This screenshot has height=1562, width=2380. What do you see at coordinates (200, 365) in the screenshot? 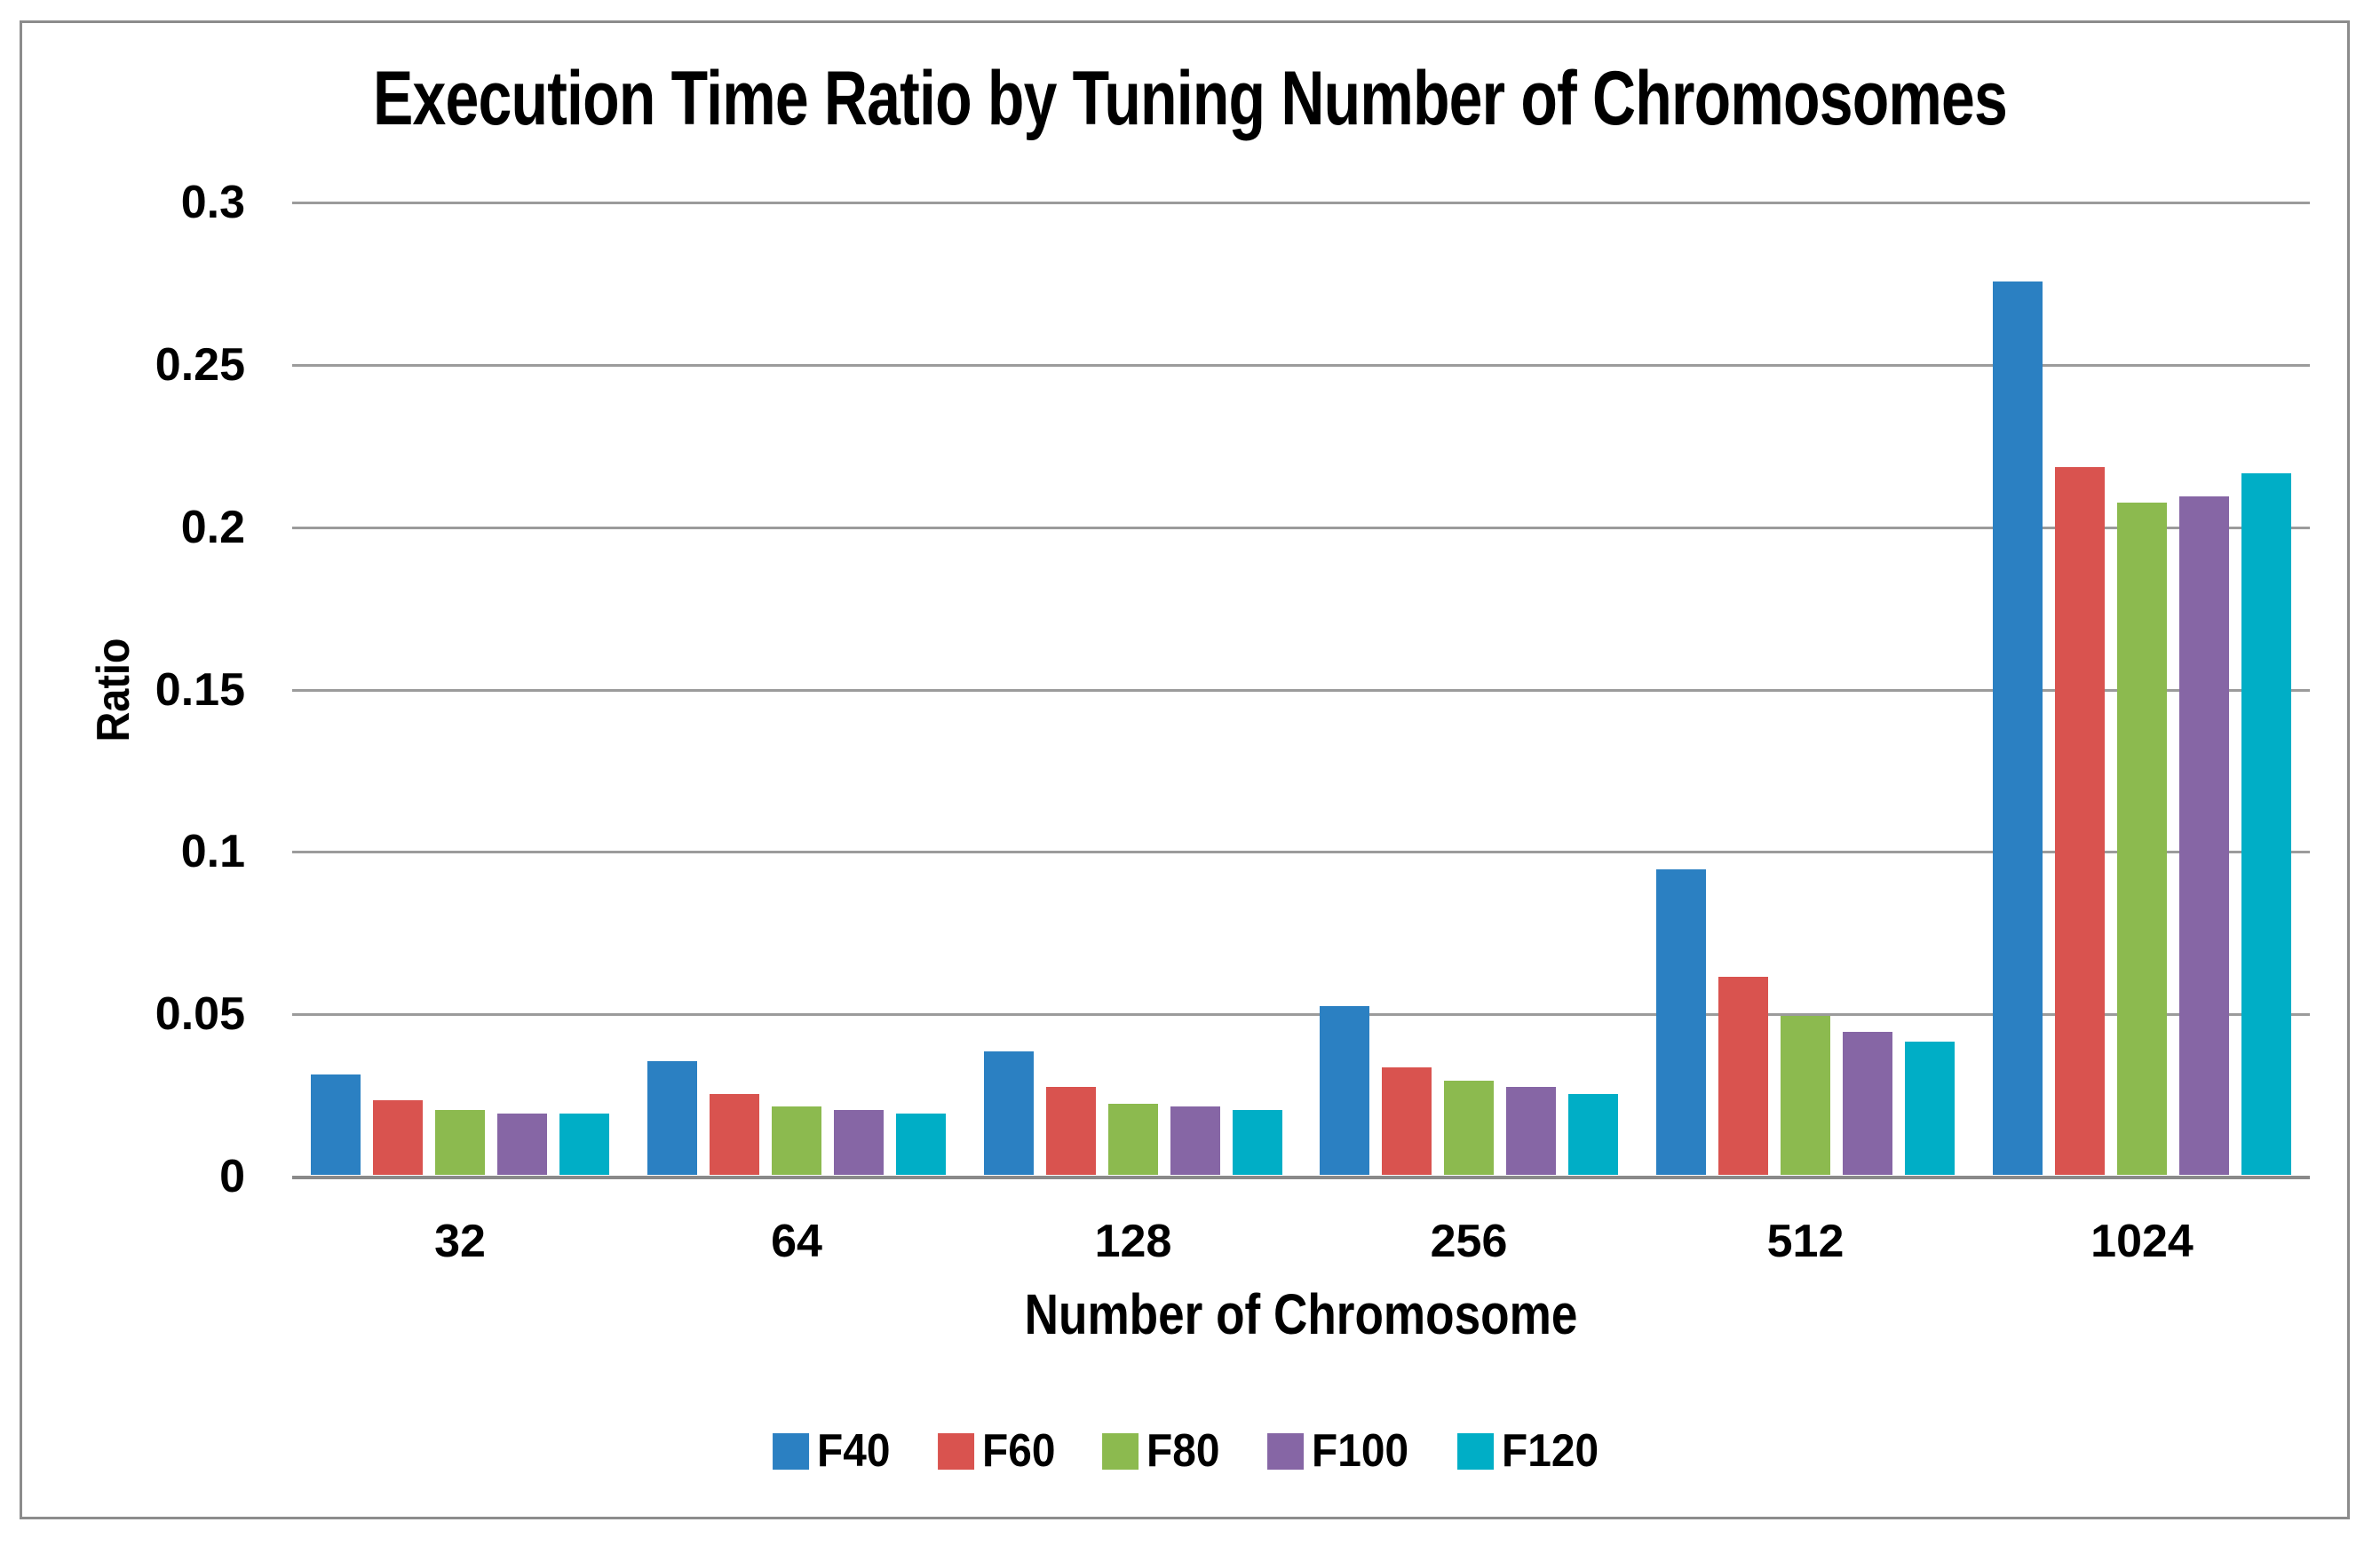
I see `y-axis-tick-label: 0.25` at bounding box center [200, 365].